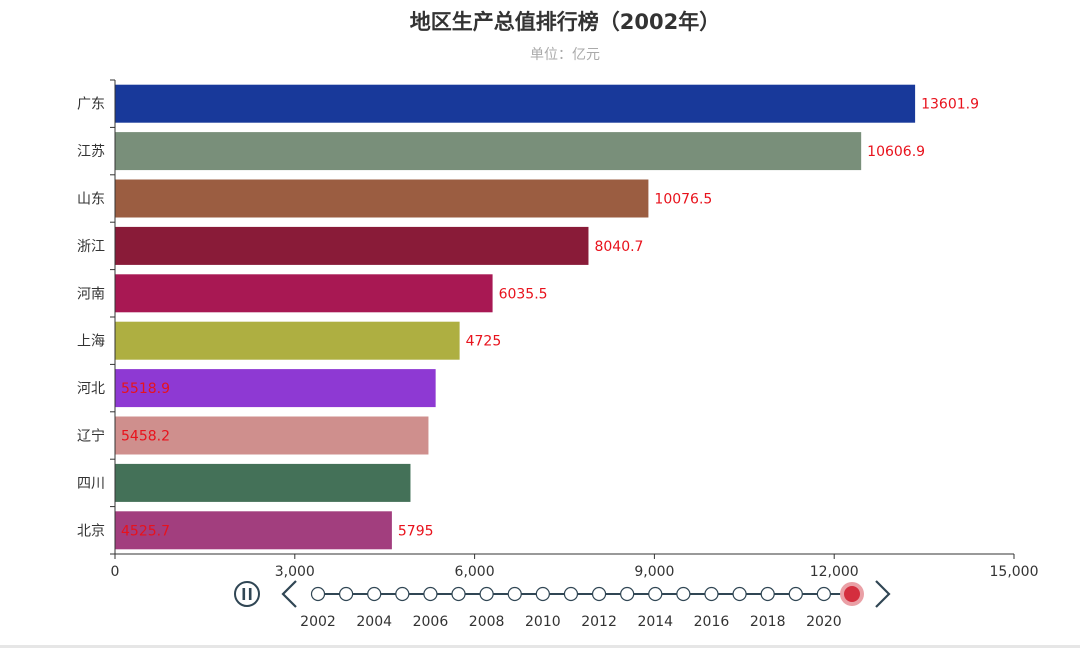  Describe the element at coordinates (565, 55) in the screenshot. I see `chart-subtitle: 单位：亿元` at that location.